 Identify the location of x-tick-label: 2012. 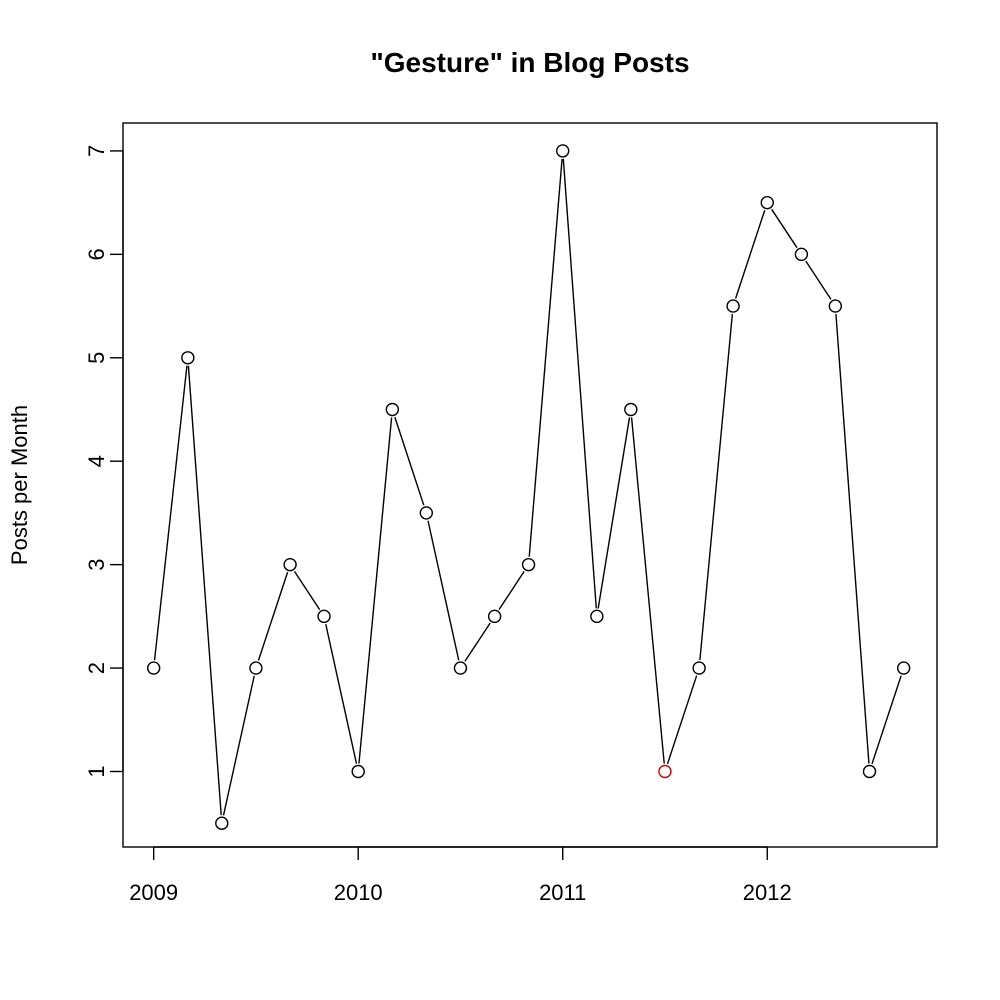
(767, 892).